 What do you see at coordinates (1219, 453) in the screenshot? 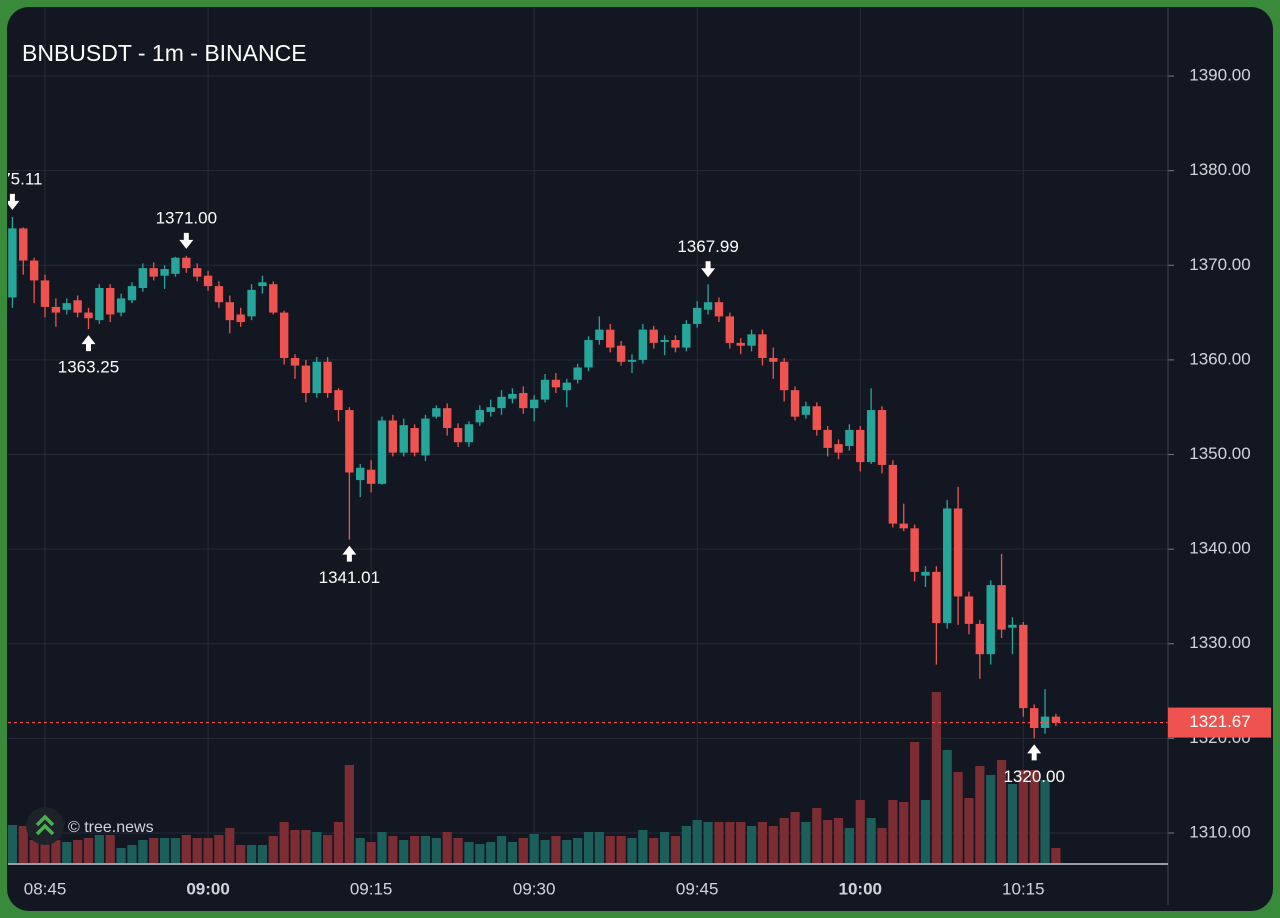
I see `y-tick-label: 1350.00` at bounding box center [1219, 453].